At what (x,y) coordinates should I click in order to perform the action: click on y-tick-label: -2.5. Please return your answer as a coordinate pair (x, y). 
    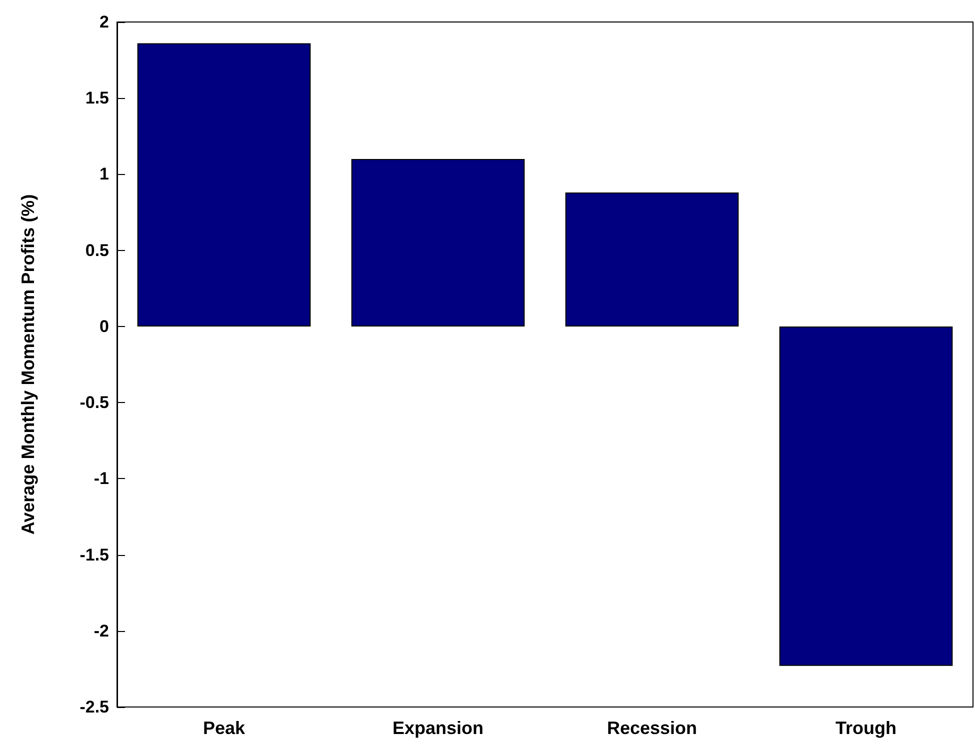
    Looking at the image, I should click on (94, 707).